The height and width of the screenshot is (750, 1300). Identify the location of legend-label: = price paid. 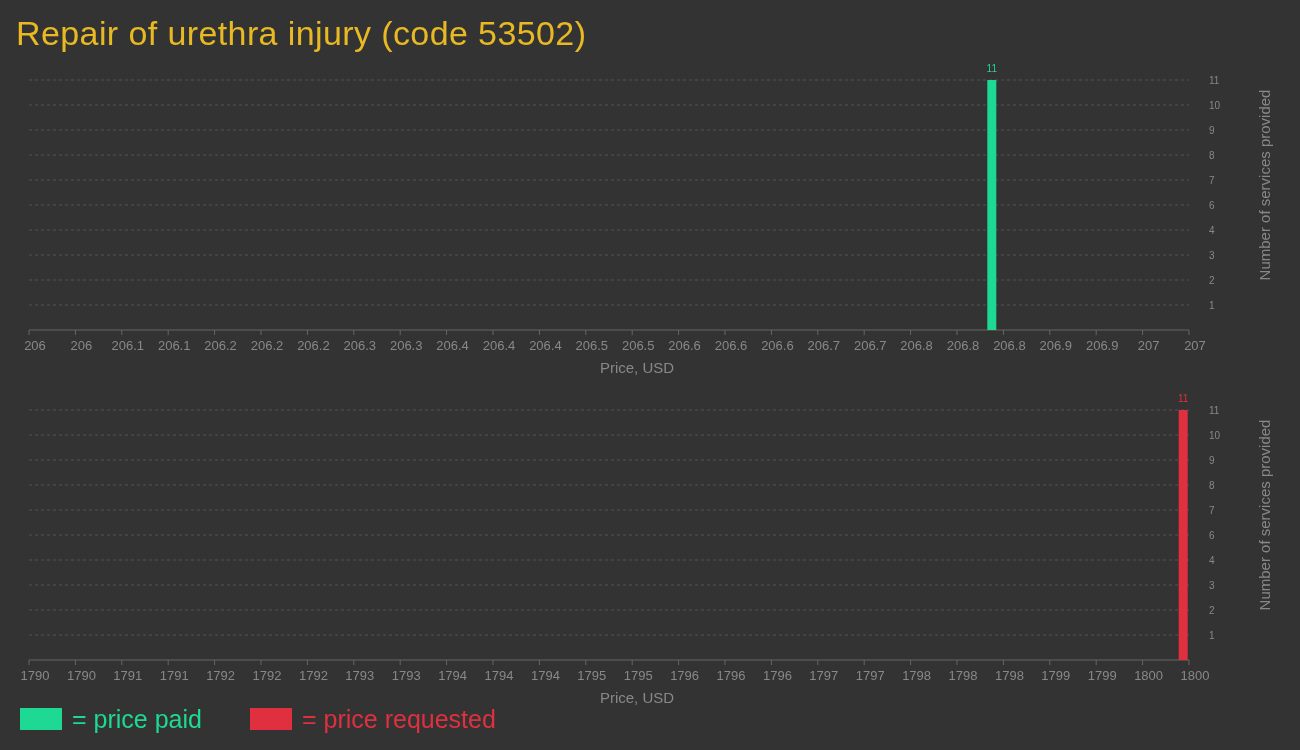
(137, 719).